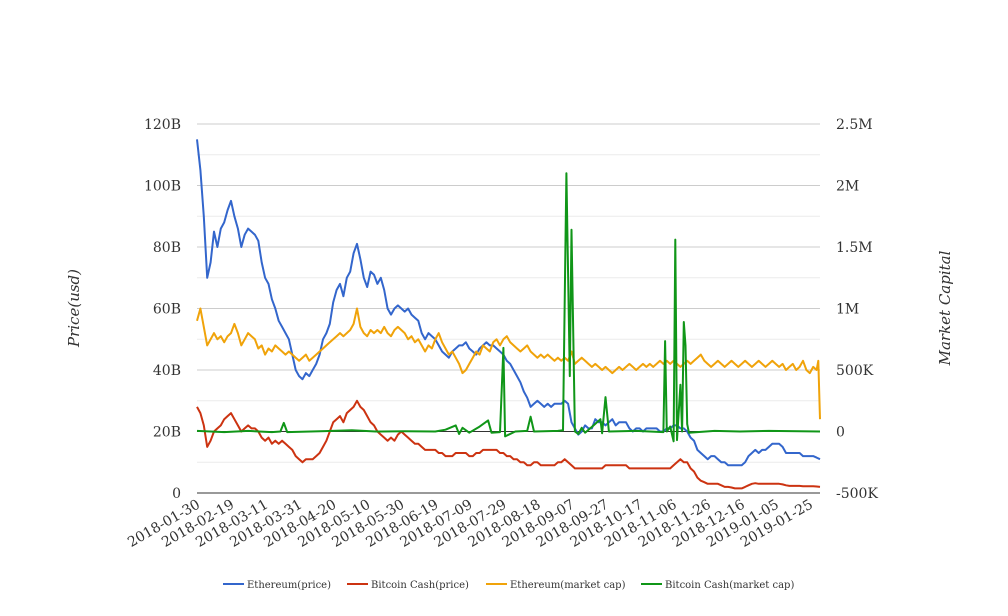 The image size is (1008, 616). I want to click on right-axis-ticks: -500K 0 500K 1M 1.5M 2M 2.5M, so click(857, 309).